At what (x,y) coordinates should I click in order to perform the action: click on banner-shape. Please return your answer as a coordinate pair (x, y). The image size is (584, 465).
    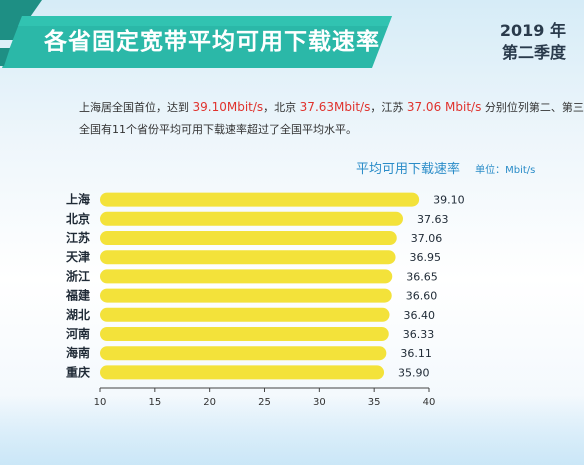
    Looking at the image, I should click on (196, 34).